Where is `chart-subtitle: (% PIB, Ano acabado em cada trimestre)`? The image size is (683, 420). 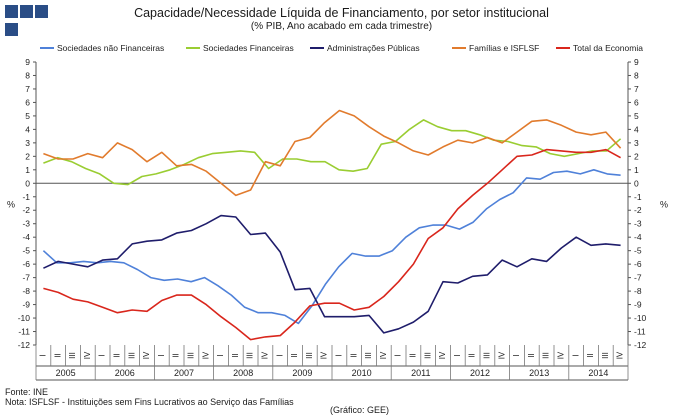 chart-subtitle: (% PIB, Ano acabado em cada trimestre) is located at coordinates (341, 26).